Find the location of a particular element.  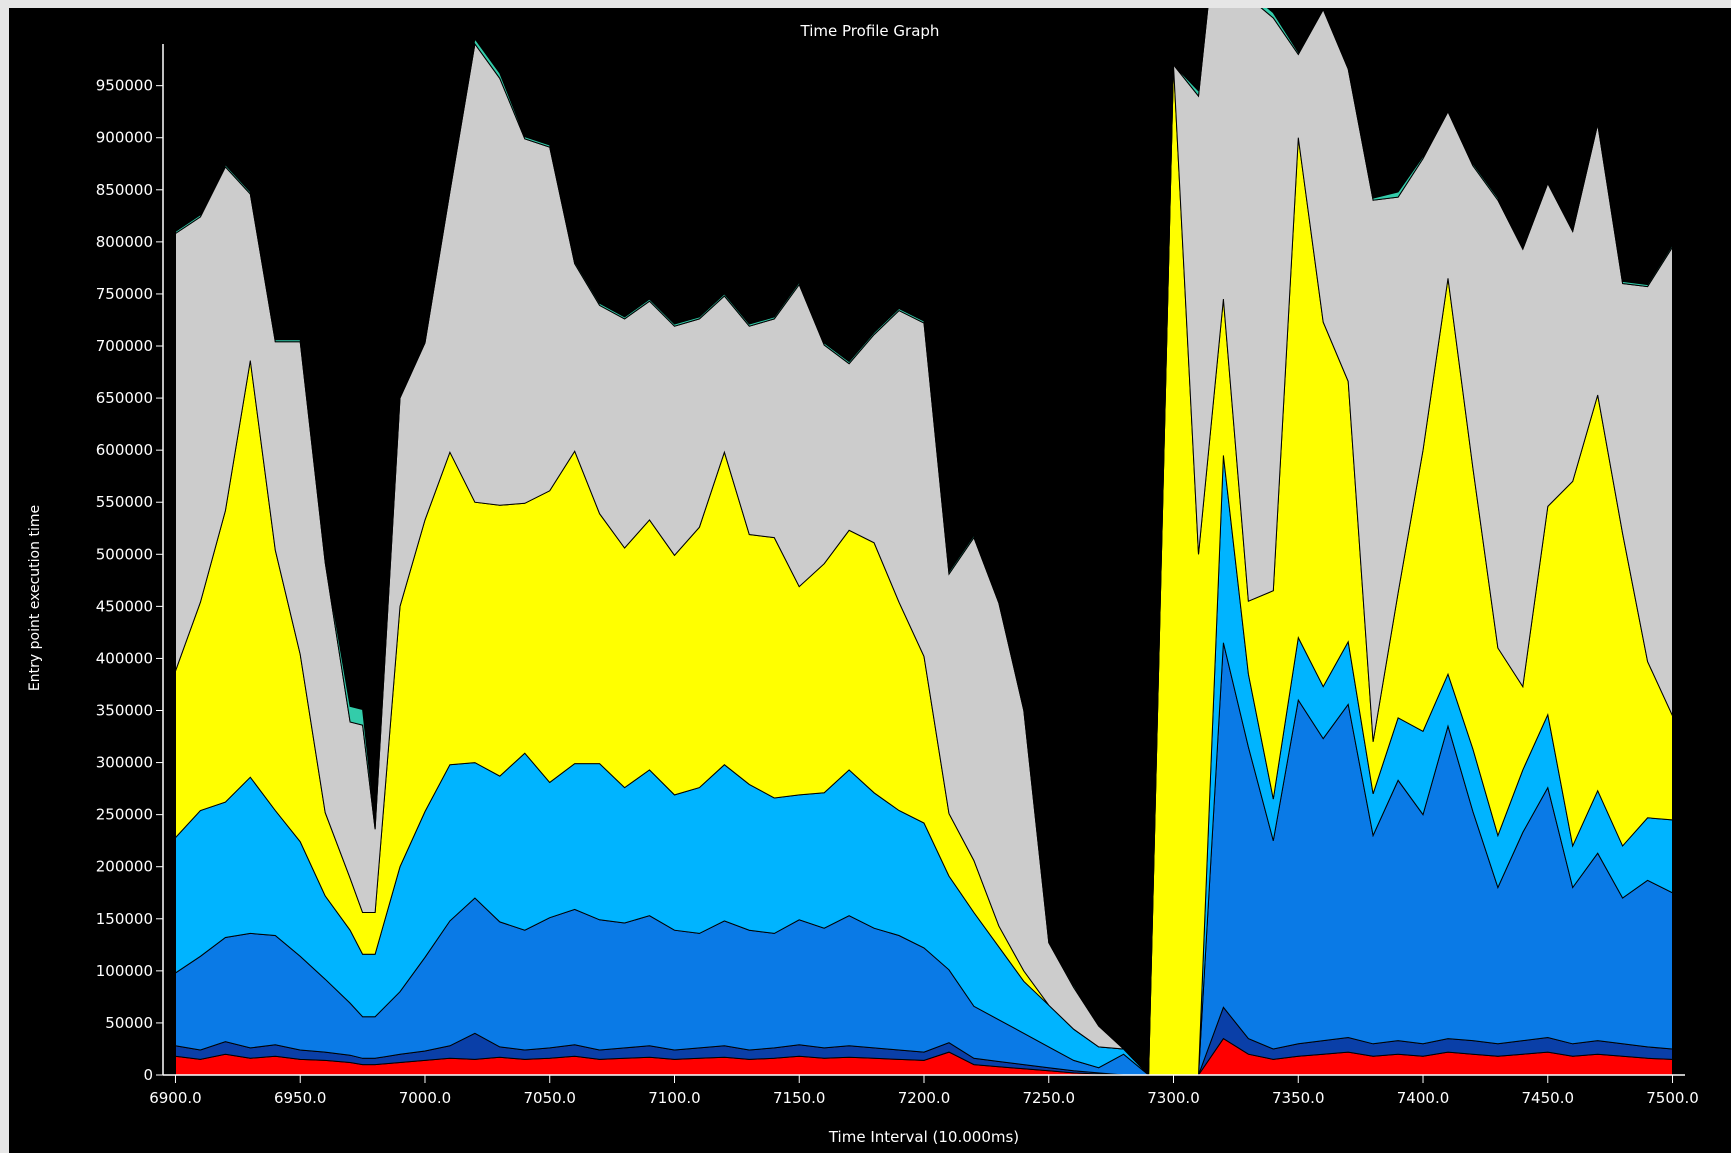

x-tick-label: 7200.0 is located at coordinates (924, 1098).